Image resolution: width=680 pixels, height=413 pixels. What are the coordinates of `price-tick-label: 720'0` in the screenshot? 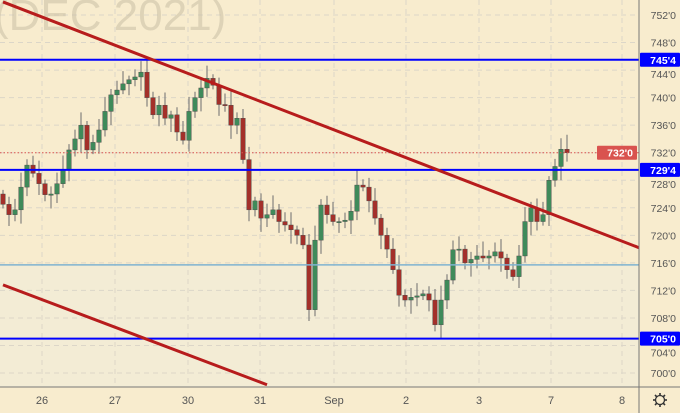 It's located at (664, 236).